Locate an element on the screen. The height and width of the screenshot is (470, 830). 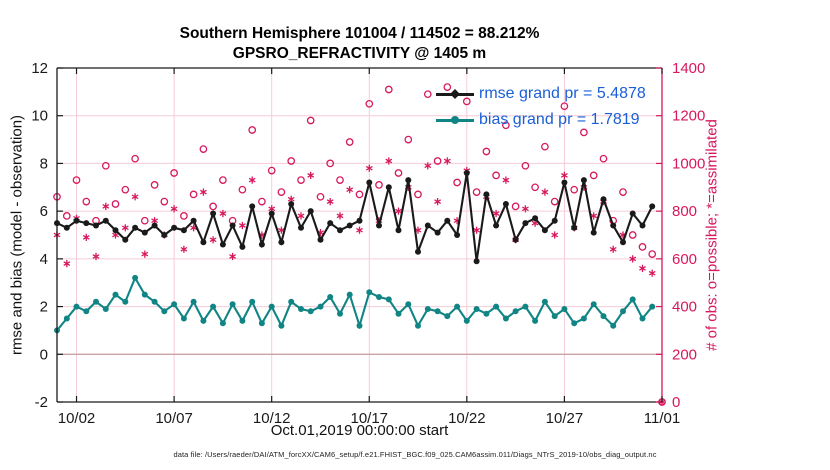
rmse-marker-icon is located at coordinates (455, 94).